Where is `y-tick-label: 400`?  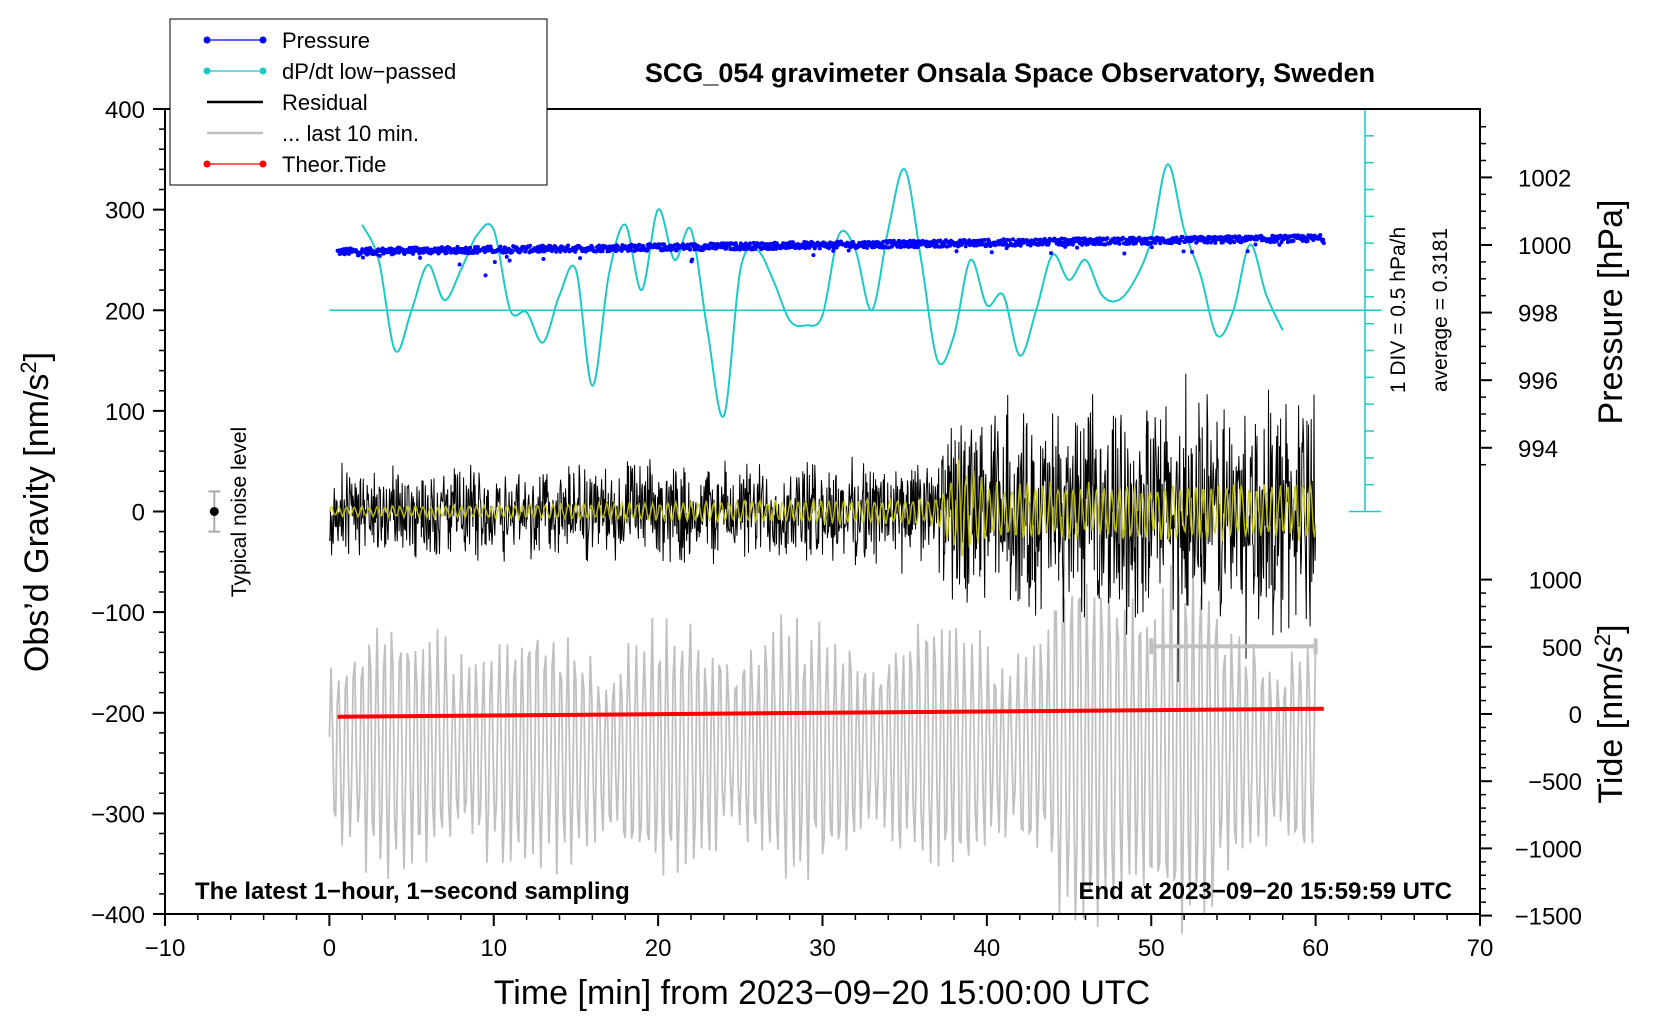 y-tick-label: 400 is located at coordinates (125, 110).